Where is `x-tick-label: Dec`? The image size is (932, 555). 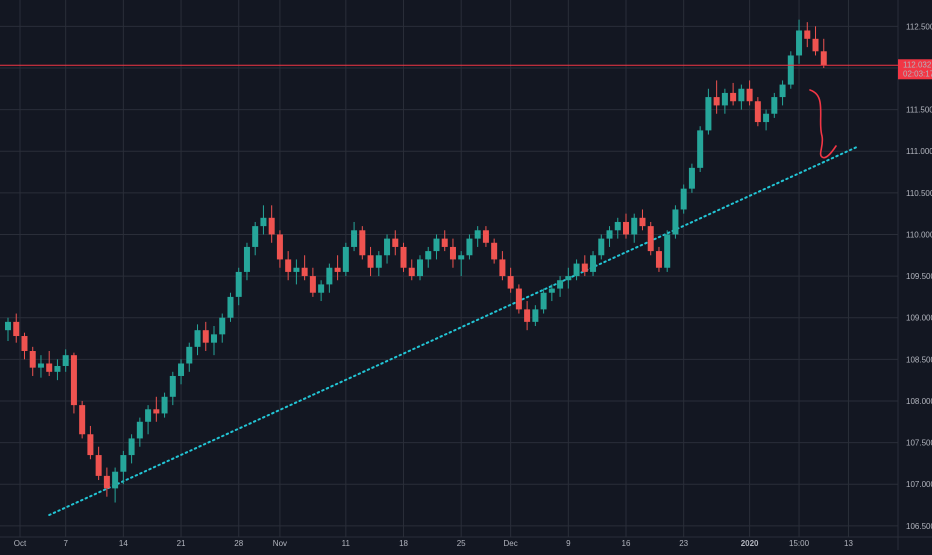 x-tick-label: Dec is located at coordinates (511, 543).